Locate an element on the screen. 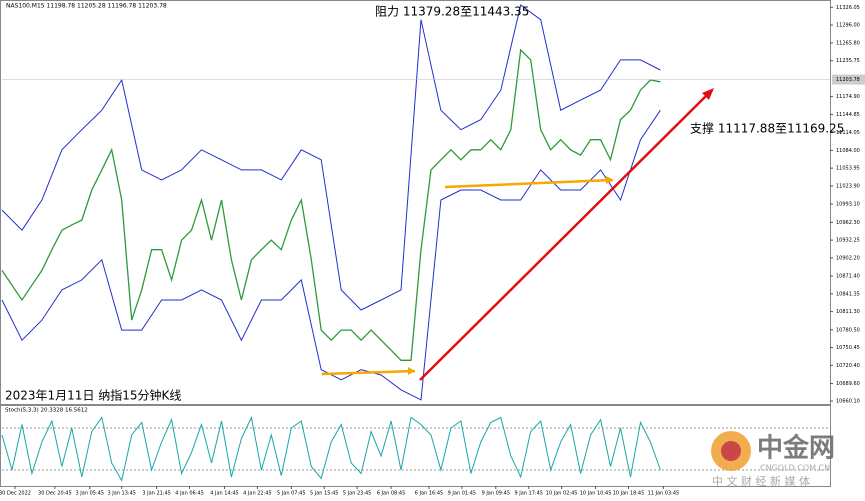 The height and width of the screenshot is (501, 865). y-tick-label: 10993.10 is located at coordinates (848, 205).